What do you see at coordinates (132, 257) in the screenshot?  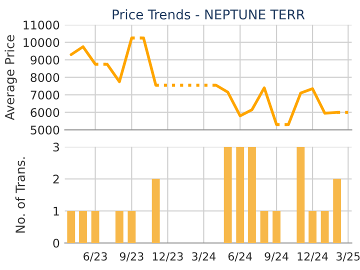 I see `x-tick-label: 9/23` at bounding box center [132, 257].